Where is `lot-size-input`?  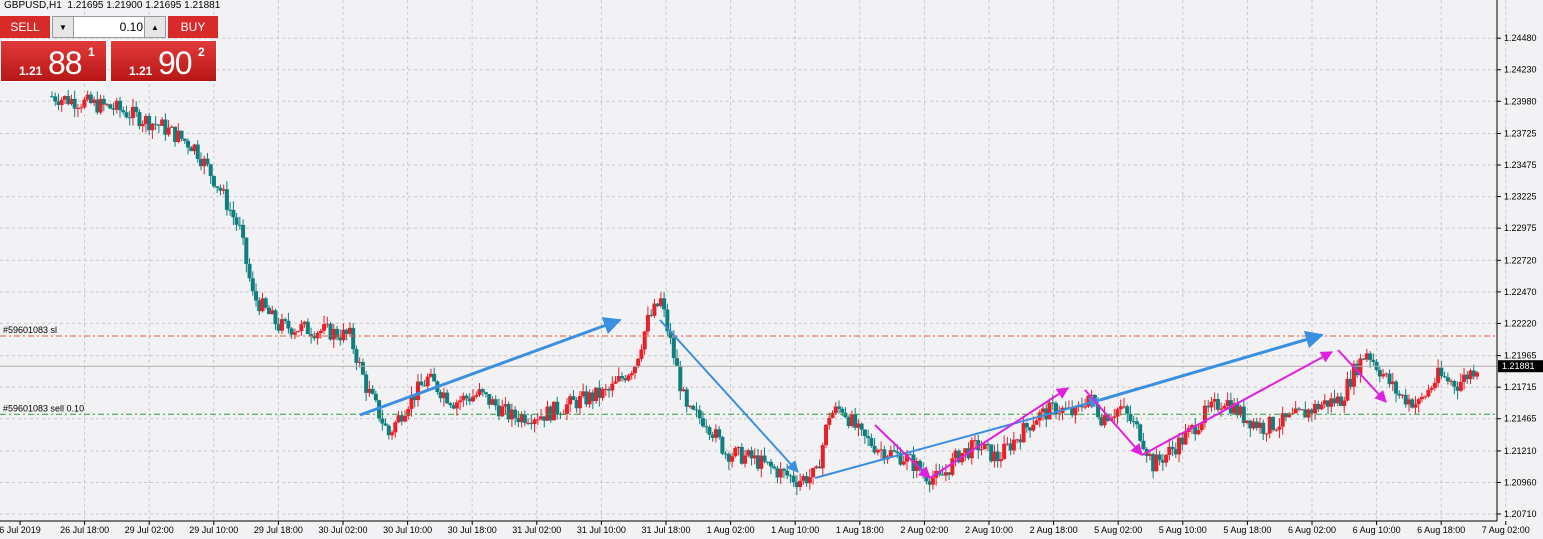 lot-size-input is located at coordinates (110, 27).